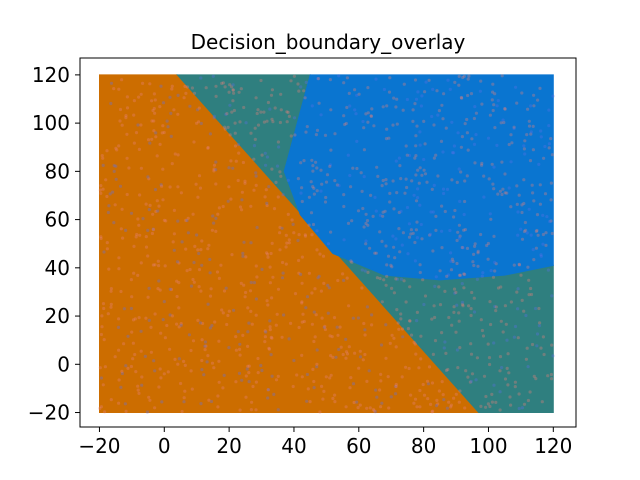 Image resolution: width=640 pixels, height=480 pixels. I want to click on x-tick-label: 80, so click(423, 446).